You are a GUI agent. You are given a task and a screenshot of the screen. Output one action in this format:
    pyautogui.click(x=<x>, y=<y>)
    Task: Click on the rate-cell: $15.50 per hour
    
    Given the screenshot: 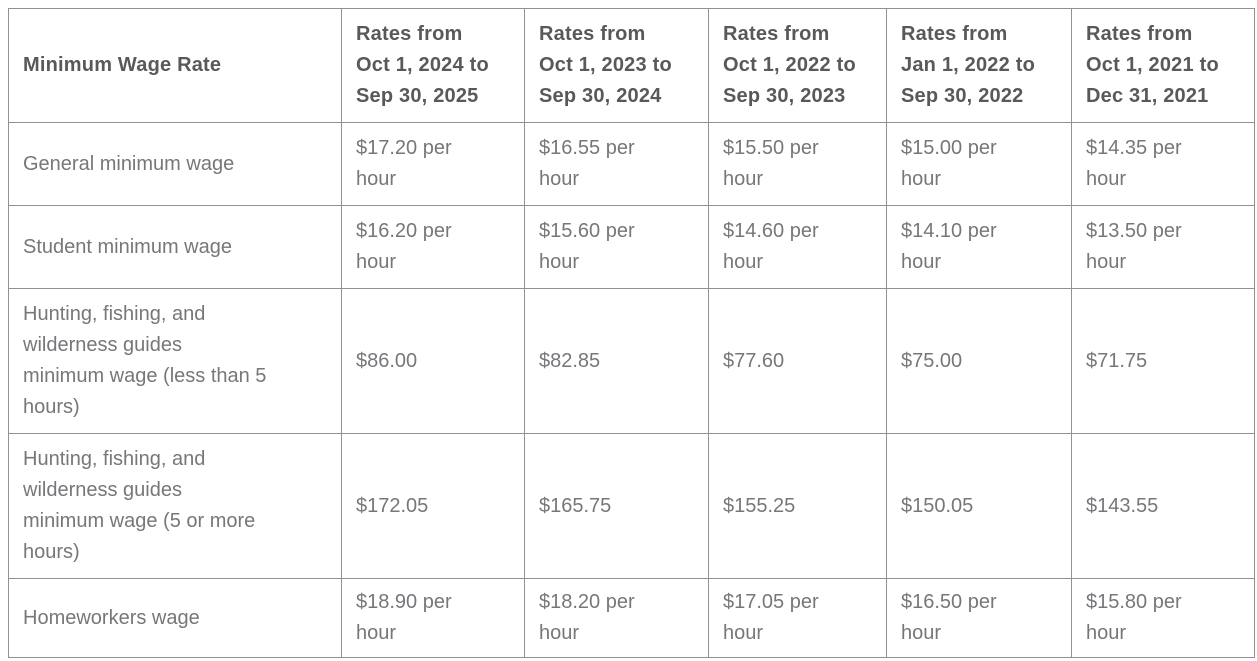 What is the action you would take?
    pyautogui.click(x=797, y=164)
    